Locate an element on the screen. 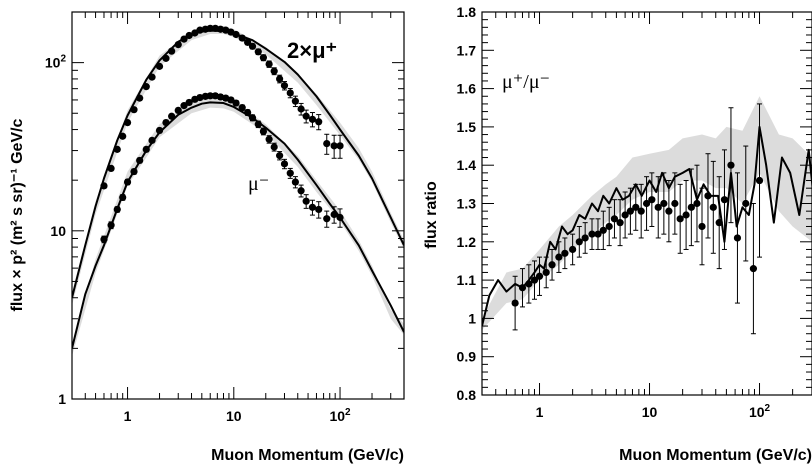 This screenshot has height=467, width=812. right-y-tick-label: 1.8 is located at coordinates (467, 12).